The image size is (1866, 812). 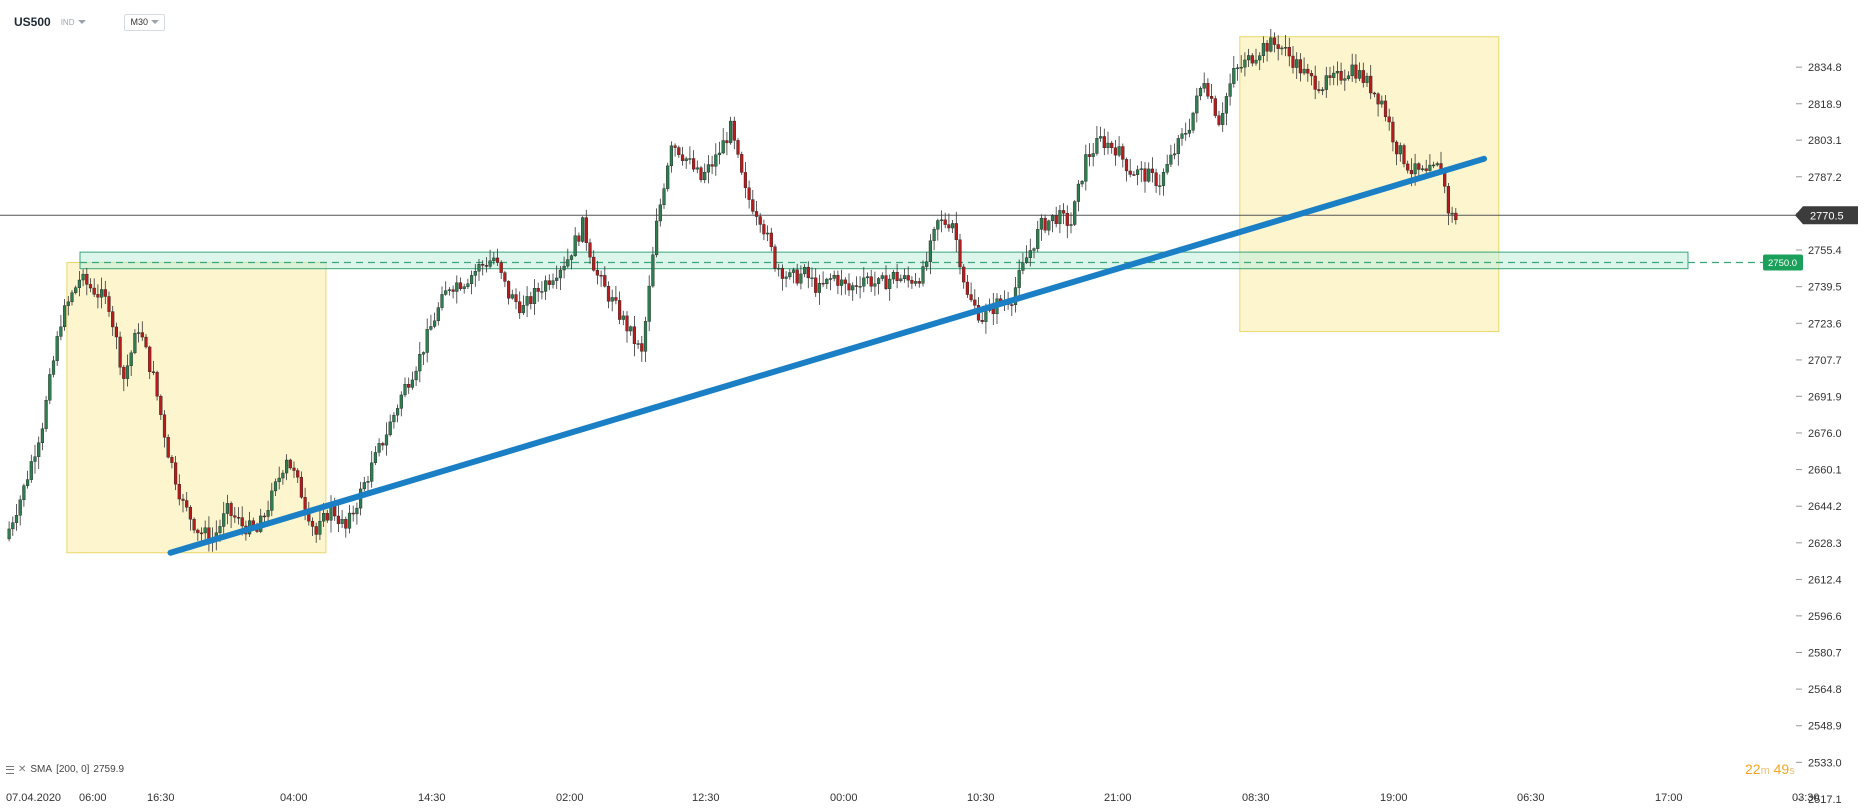 I want to click on close-icon: ✕, so click(x=22, y=769).